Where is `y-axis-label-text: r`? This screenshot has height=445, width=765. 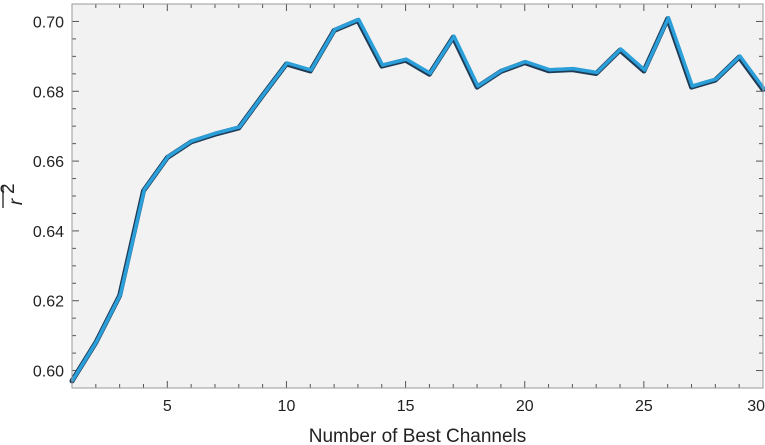 y-axis-label-text: r is located at coordinates (16, 201).